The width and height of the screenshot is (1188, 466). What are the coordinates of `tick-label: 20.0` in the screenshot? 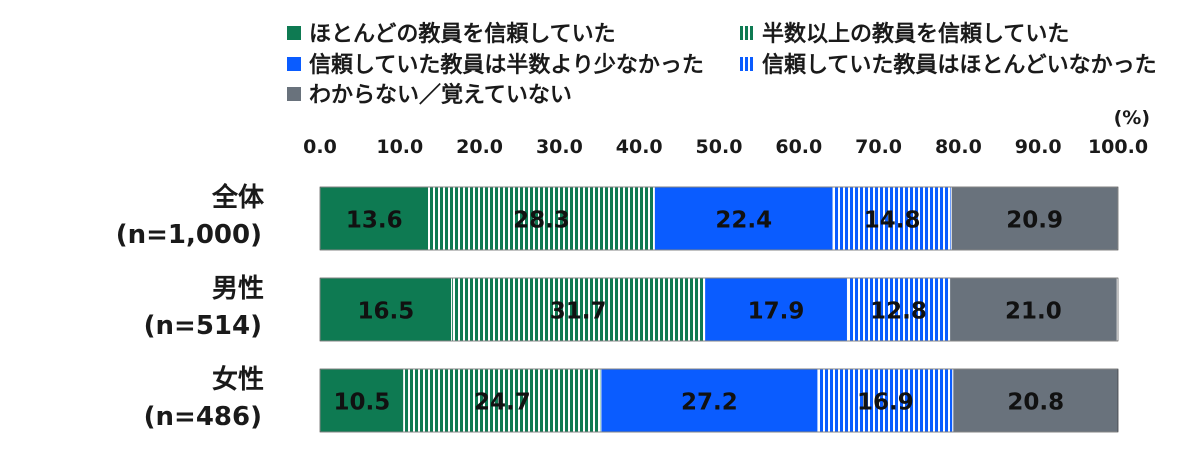 It's located at (479, 147).